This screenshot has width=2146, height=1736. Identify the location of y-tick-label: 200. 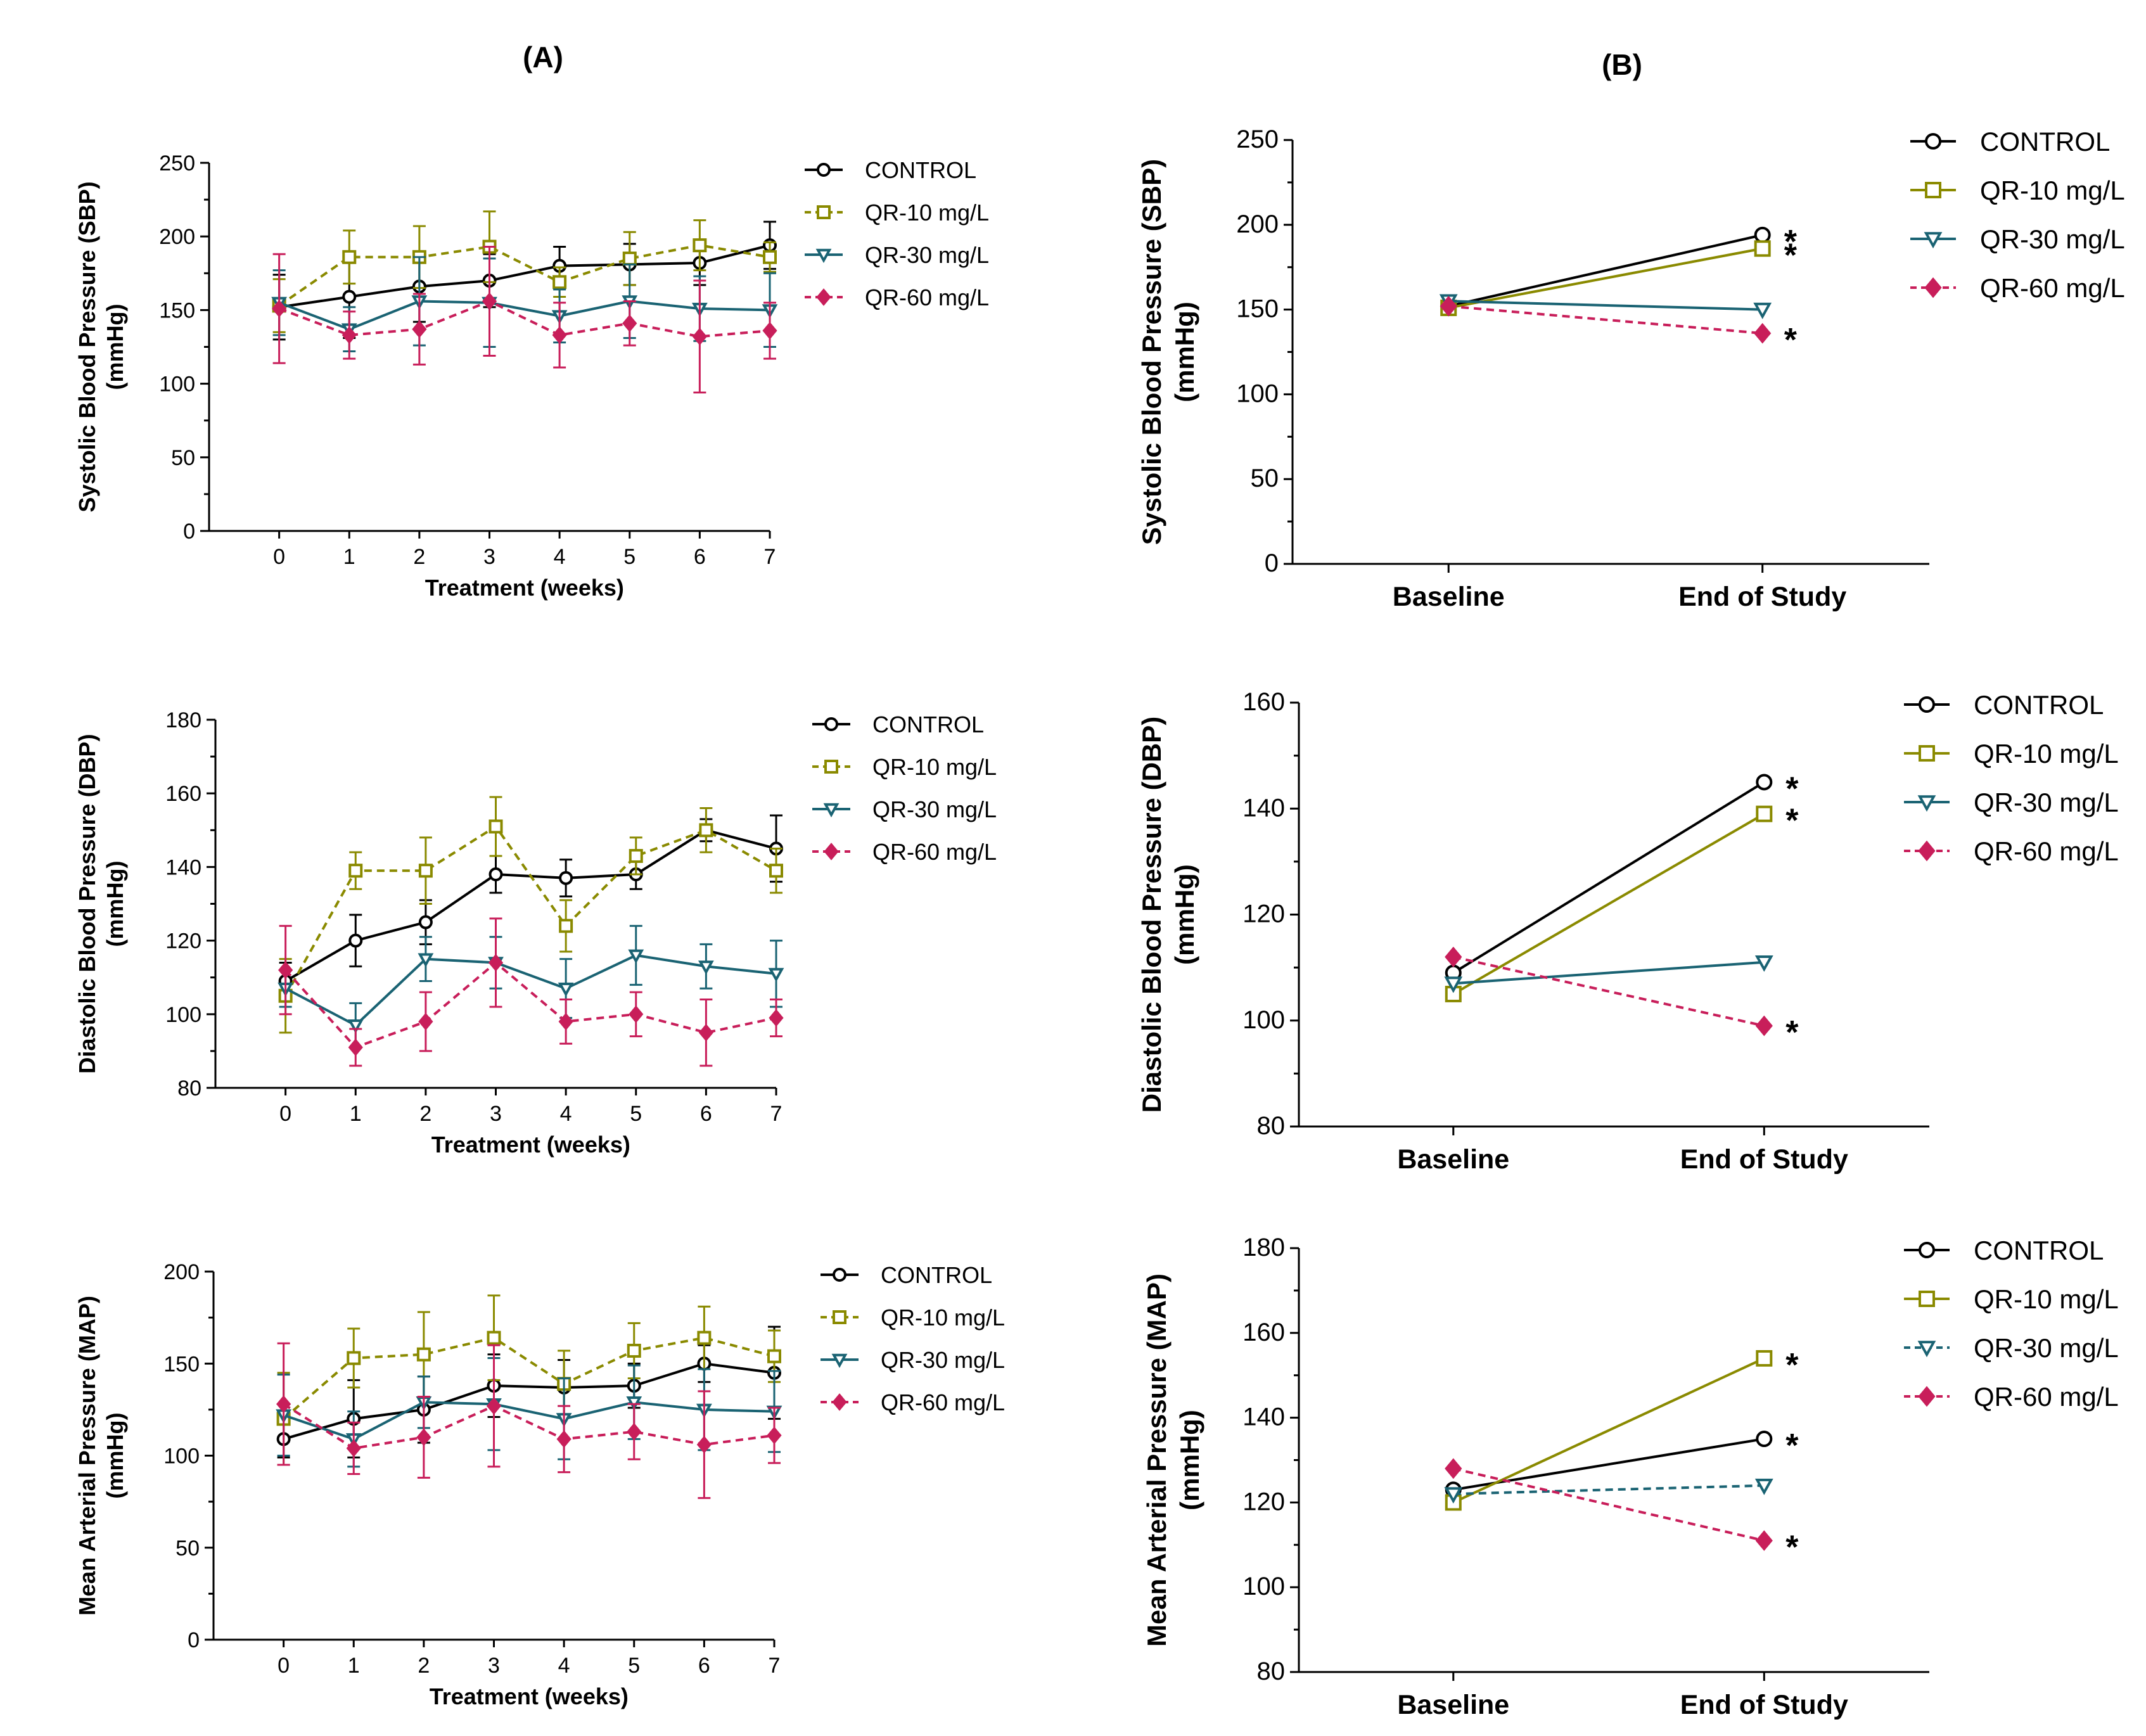
(177, 237).